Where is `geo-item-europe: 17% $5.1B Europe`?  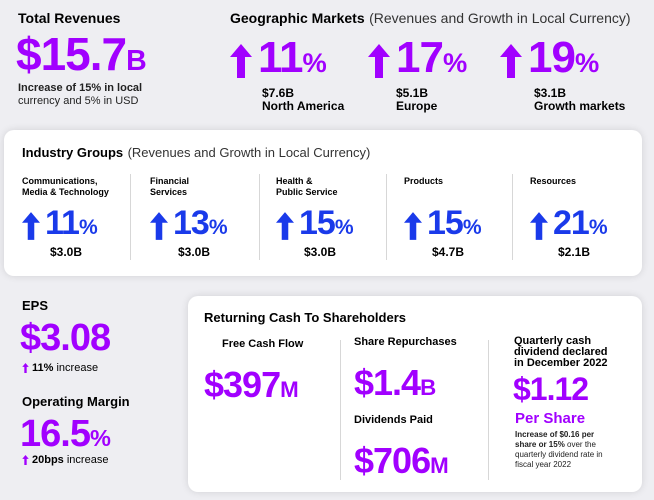
geo-item-europe: 17% $5.1B Europe is located at coordinates (417, 74).